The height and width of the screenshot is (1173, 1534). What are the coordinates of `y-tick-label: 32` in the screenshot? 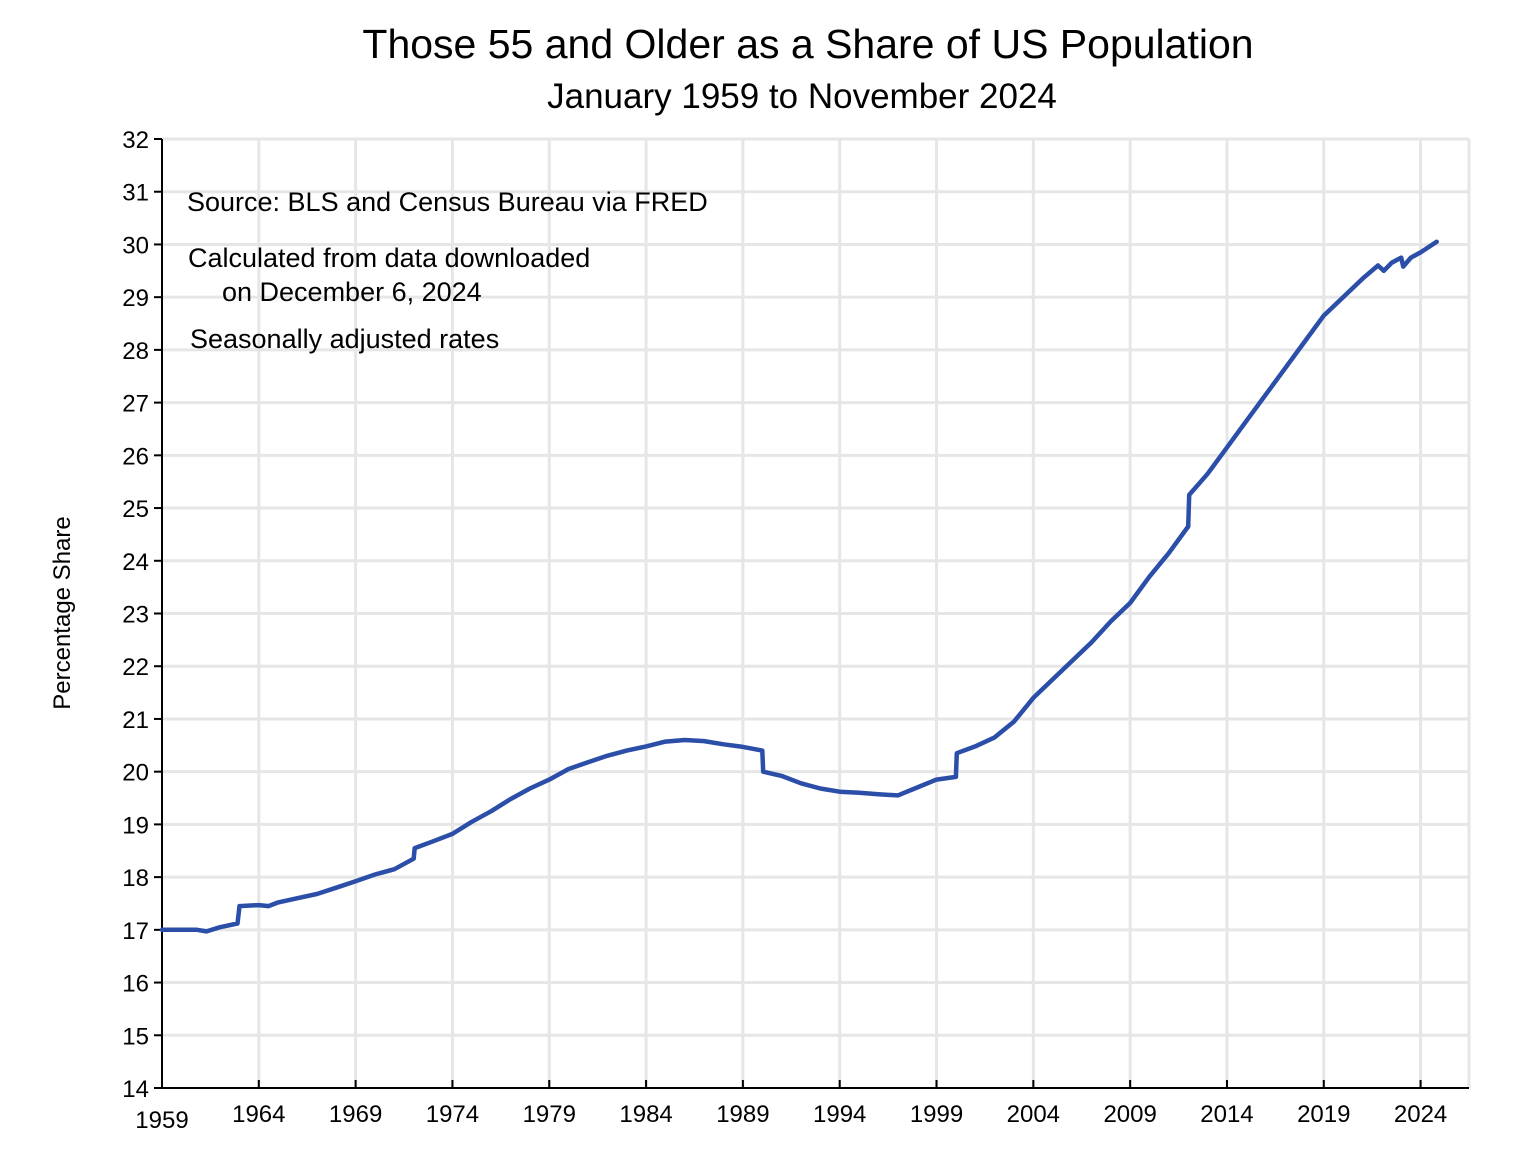 It's located at (135, 140).